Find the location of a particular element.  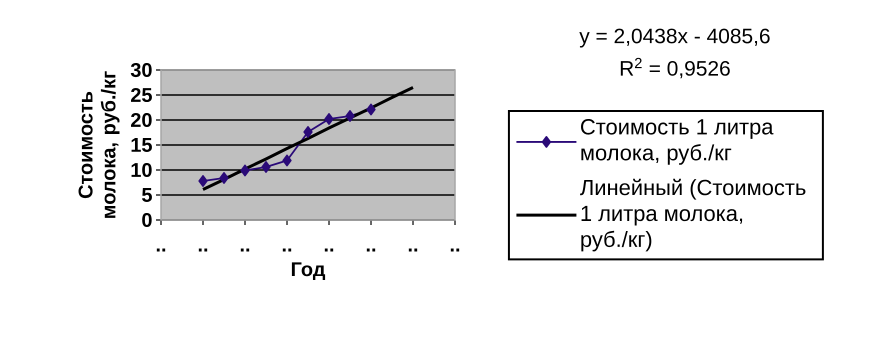

y-tick-label: 15 is located at coordinates (142, 145).